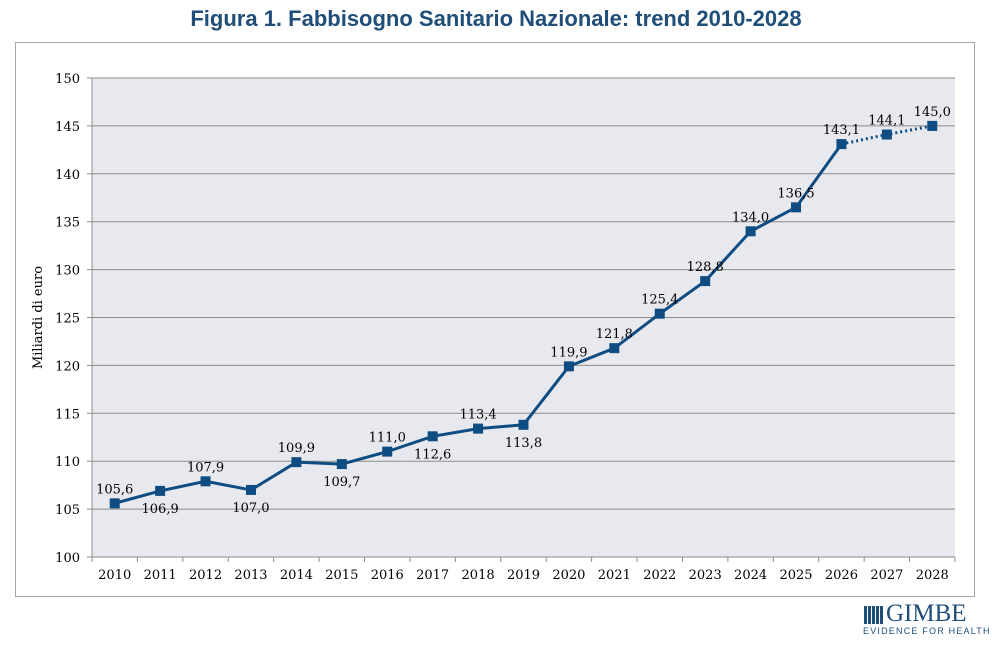  Describe the element at coordinates (886, 575) in the screenshot. I see `x-tick-label: 2027` at that location.